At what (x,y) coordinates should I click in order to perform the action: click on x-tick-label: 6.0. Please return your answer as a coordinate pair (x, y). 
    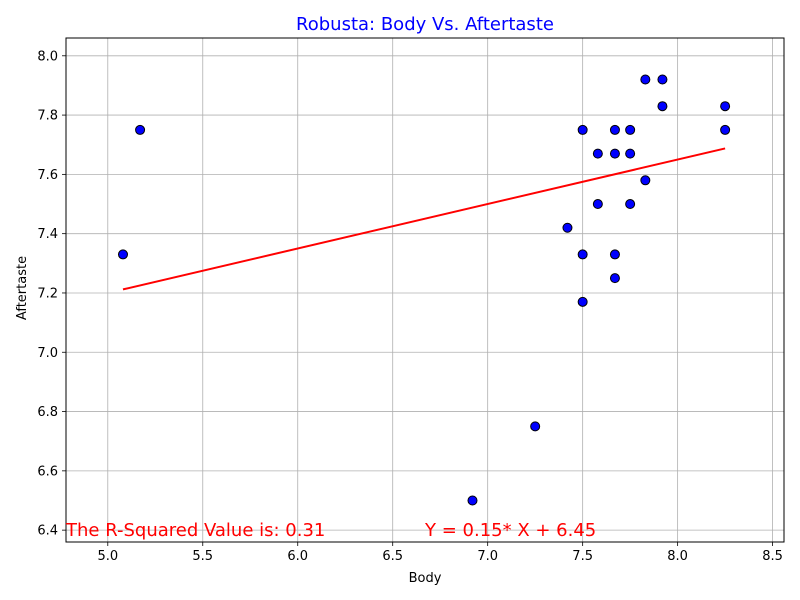
    Looking at the image, I should click on (297, 556).